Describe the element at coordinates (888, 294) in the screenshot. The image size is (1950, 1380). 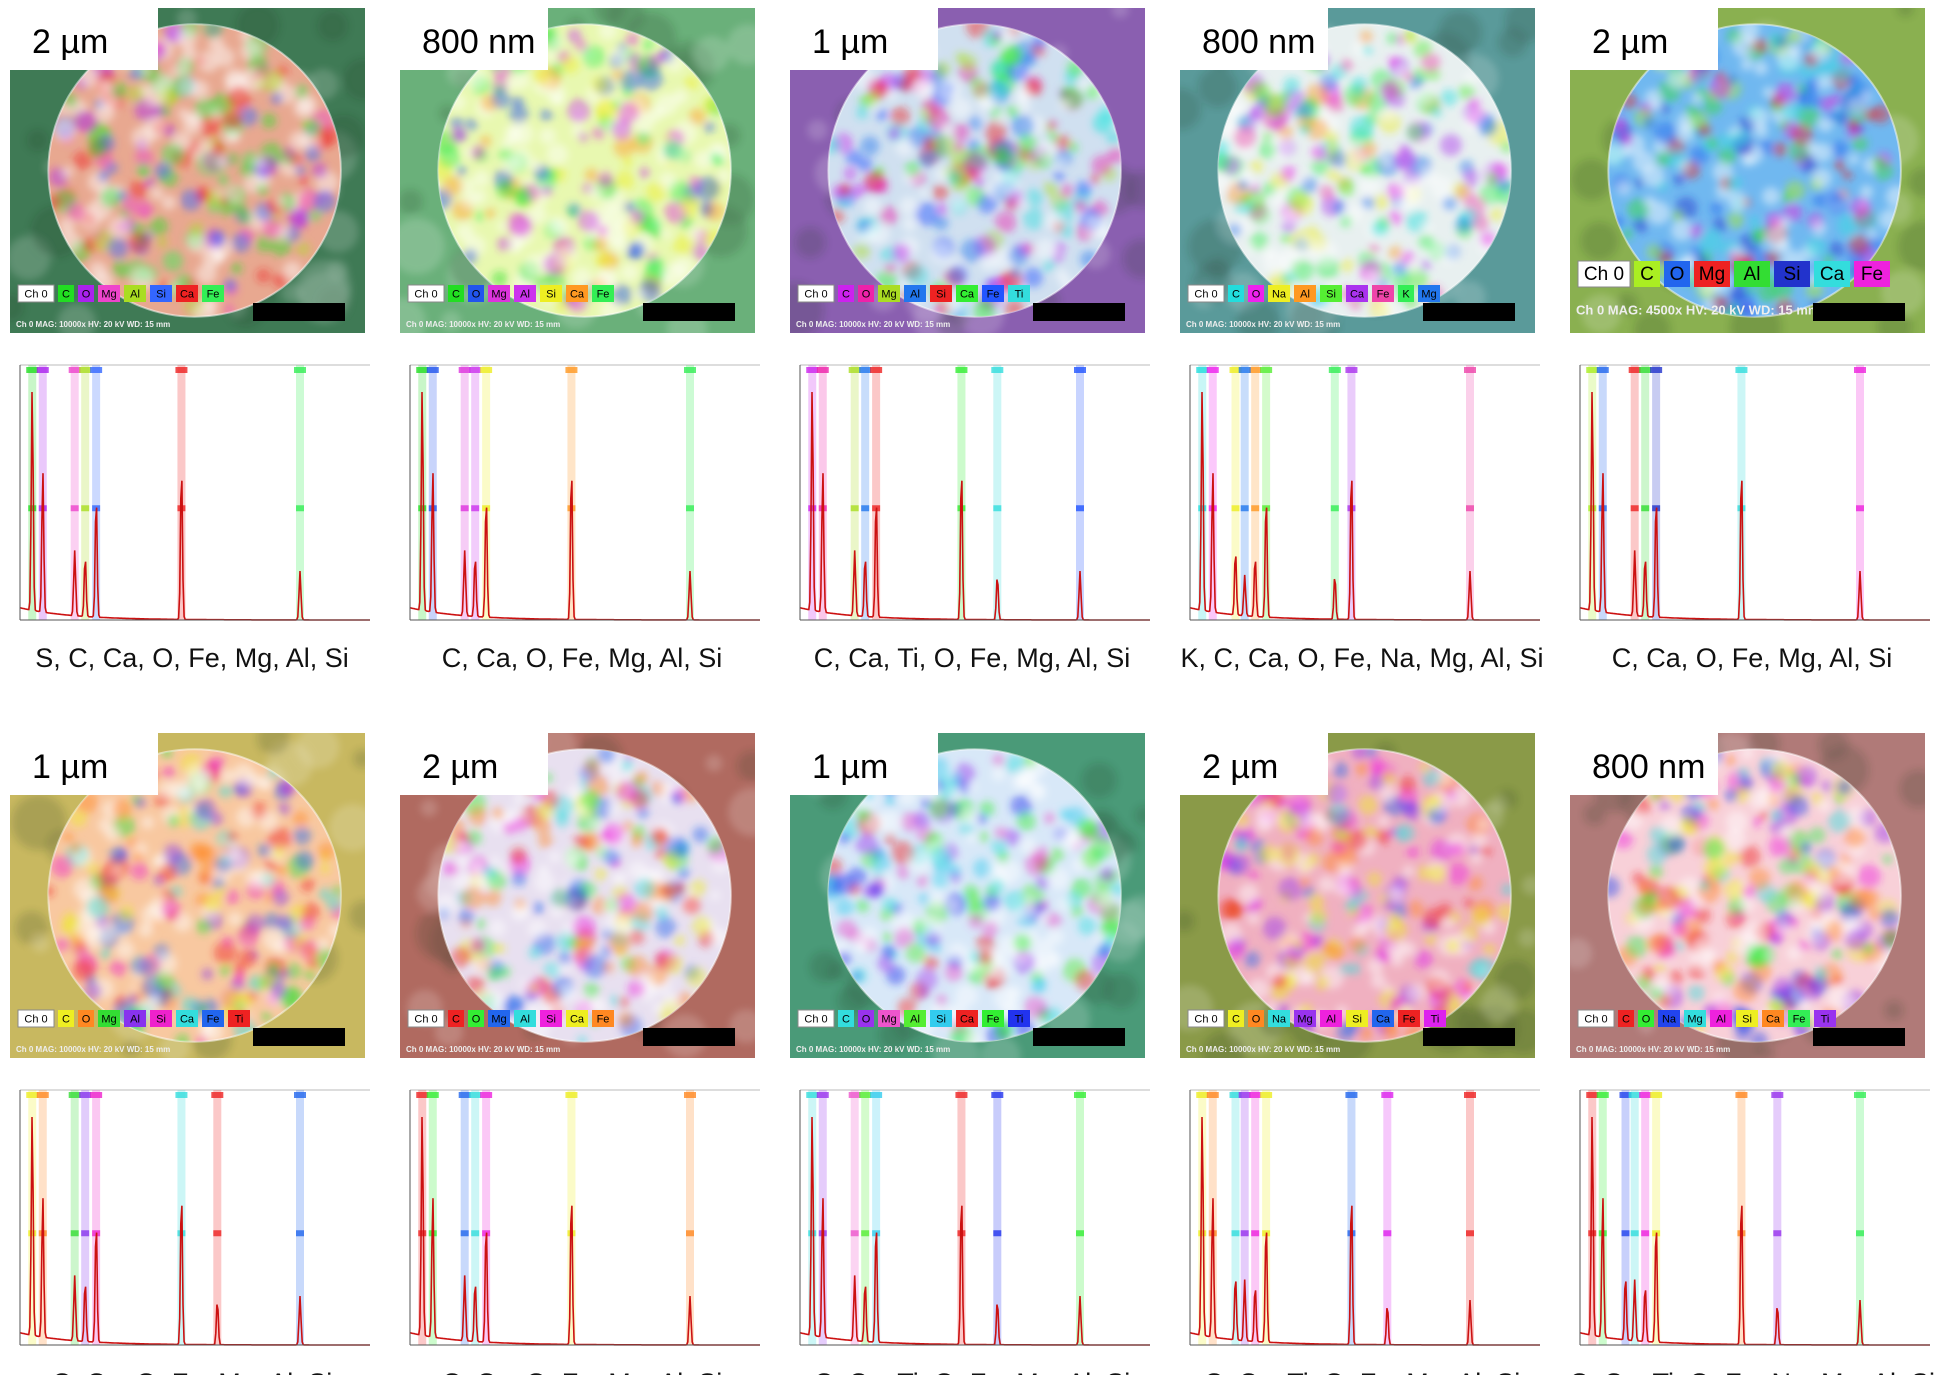
I see `element-label: Mg` at that location.